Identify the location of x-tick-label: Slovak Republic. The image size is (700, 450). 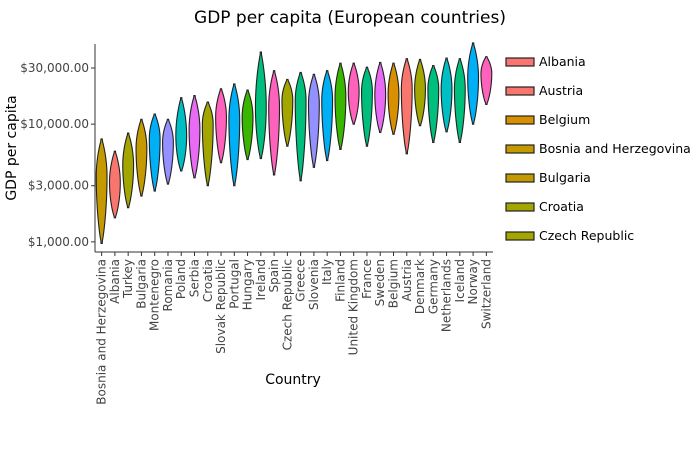
(221, 306).